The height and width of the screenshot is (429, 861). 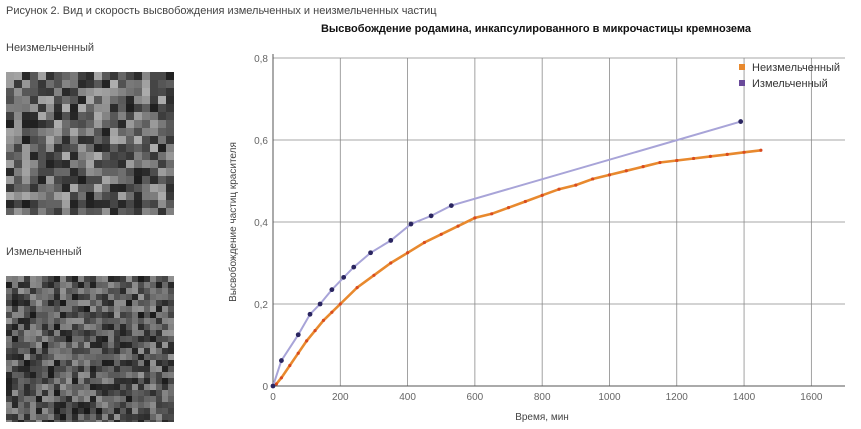 What do you see at coordinates (44, 252) in the screenshot?
I see `panel-label-milled: Измельченный` at bounding box center [44, 252].